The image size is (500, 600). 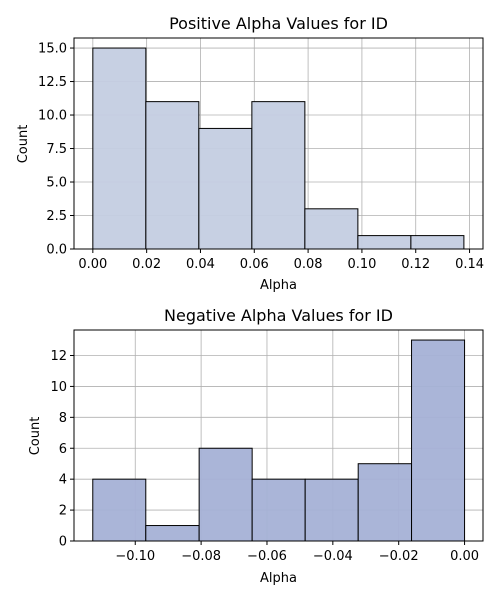 I want to click on x-tick-label: −0.08, so click(x=201, y=556).